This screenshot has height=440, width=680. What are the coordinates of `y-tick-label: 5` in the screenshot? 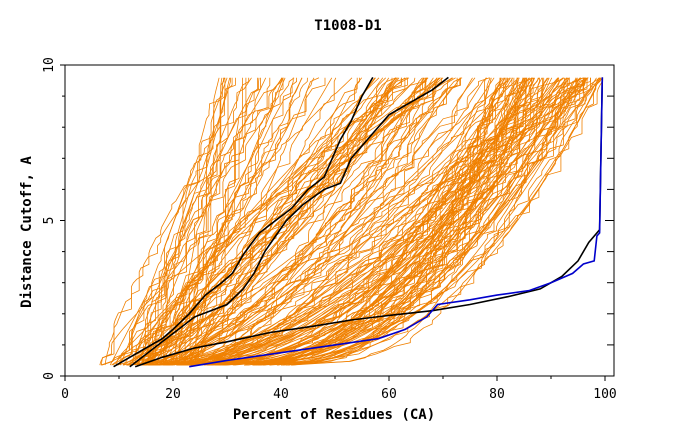 It's located at (49, 221).